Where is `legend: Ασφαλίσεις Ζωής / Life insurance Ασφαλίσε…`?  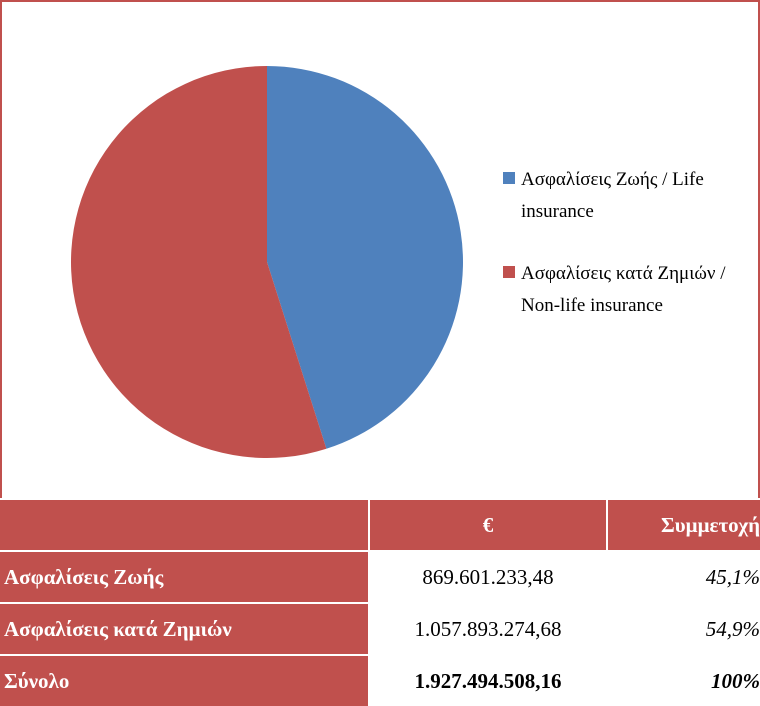 legend: Ασφαλίσεις Ζωής / Life insurance Ασφαλίσε… is located at coordinates (618, 258).